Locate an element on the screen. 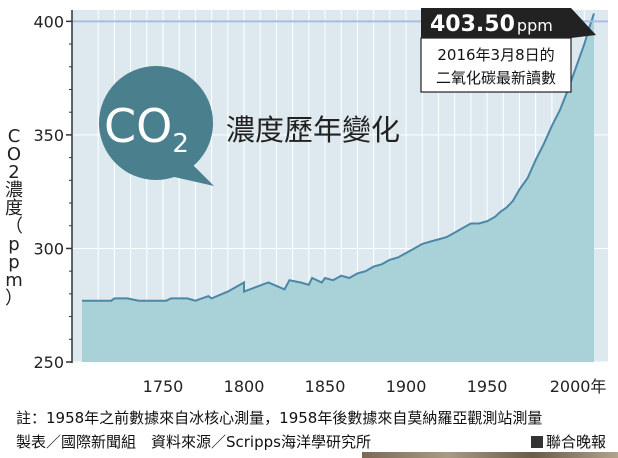 Image resolution: width=618 pixels, height=458 pixels. y-tick-label: 400 is located at coordinates (48, 21).